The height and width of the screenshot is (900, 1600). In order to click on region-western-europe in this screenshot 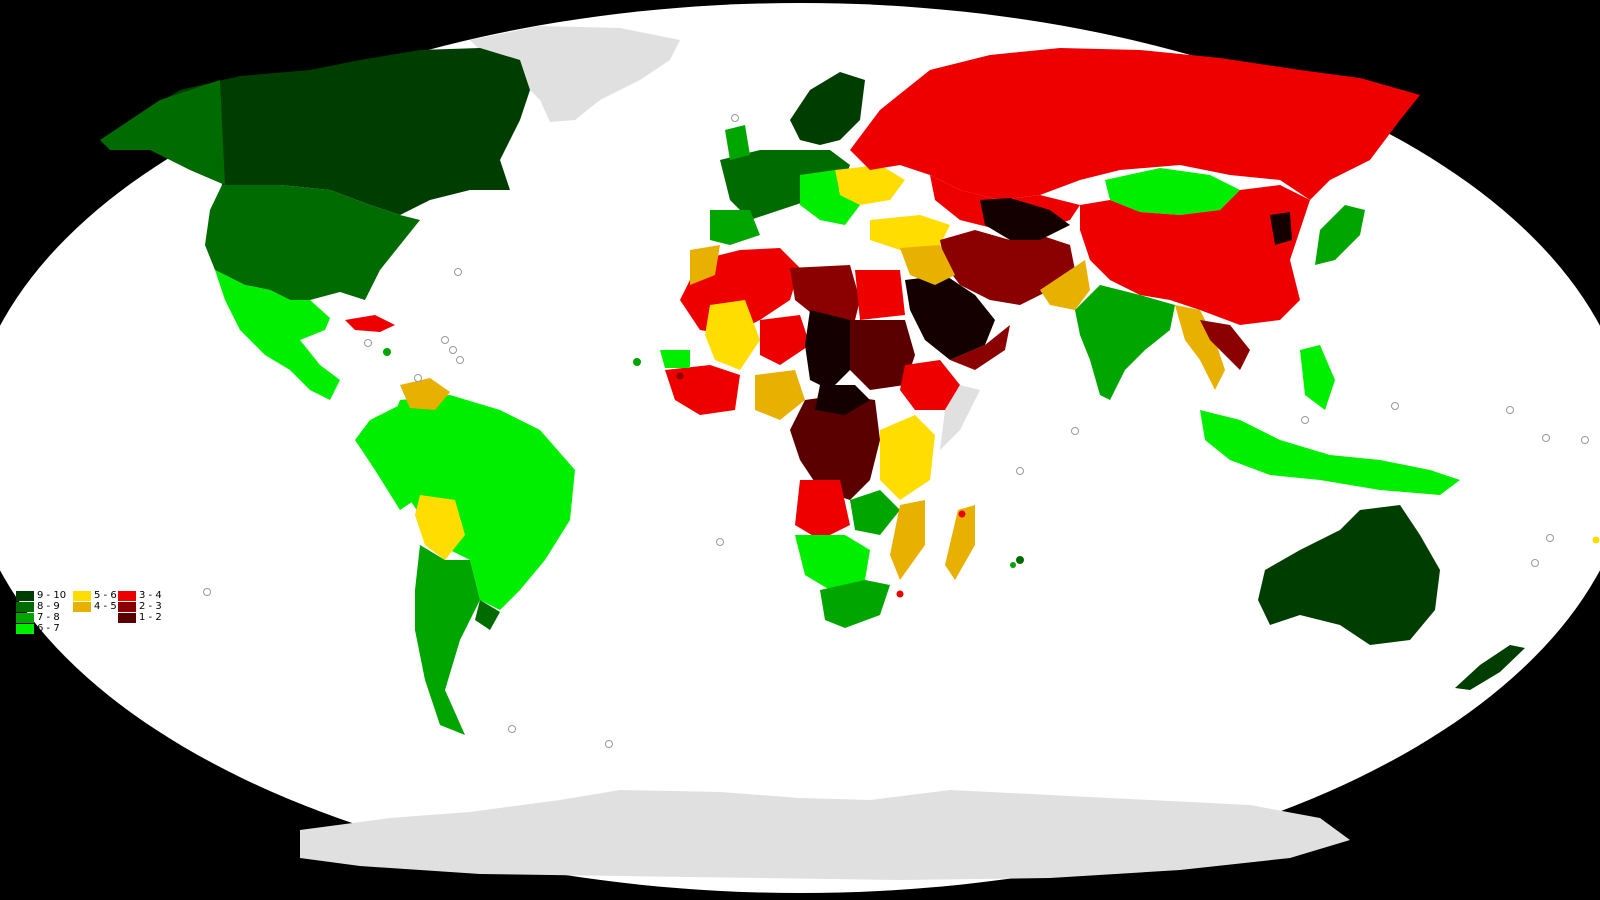, I will do `click(785, 185)`.